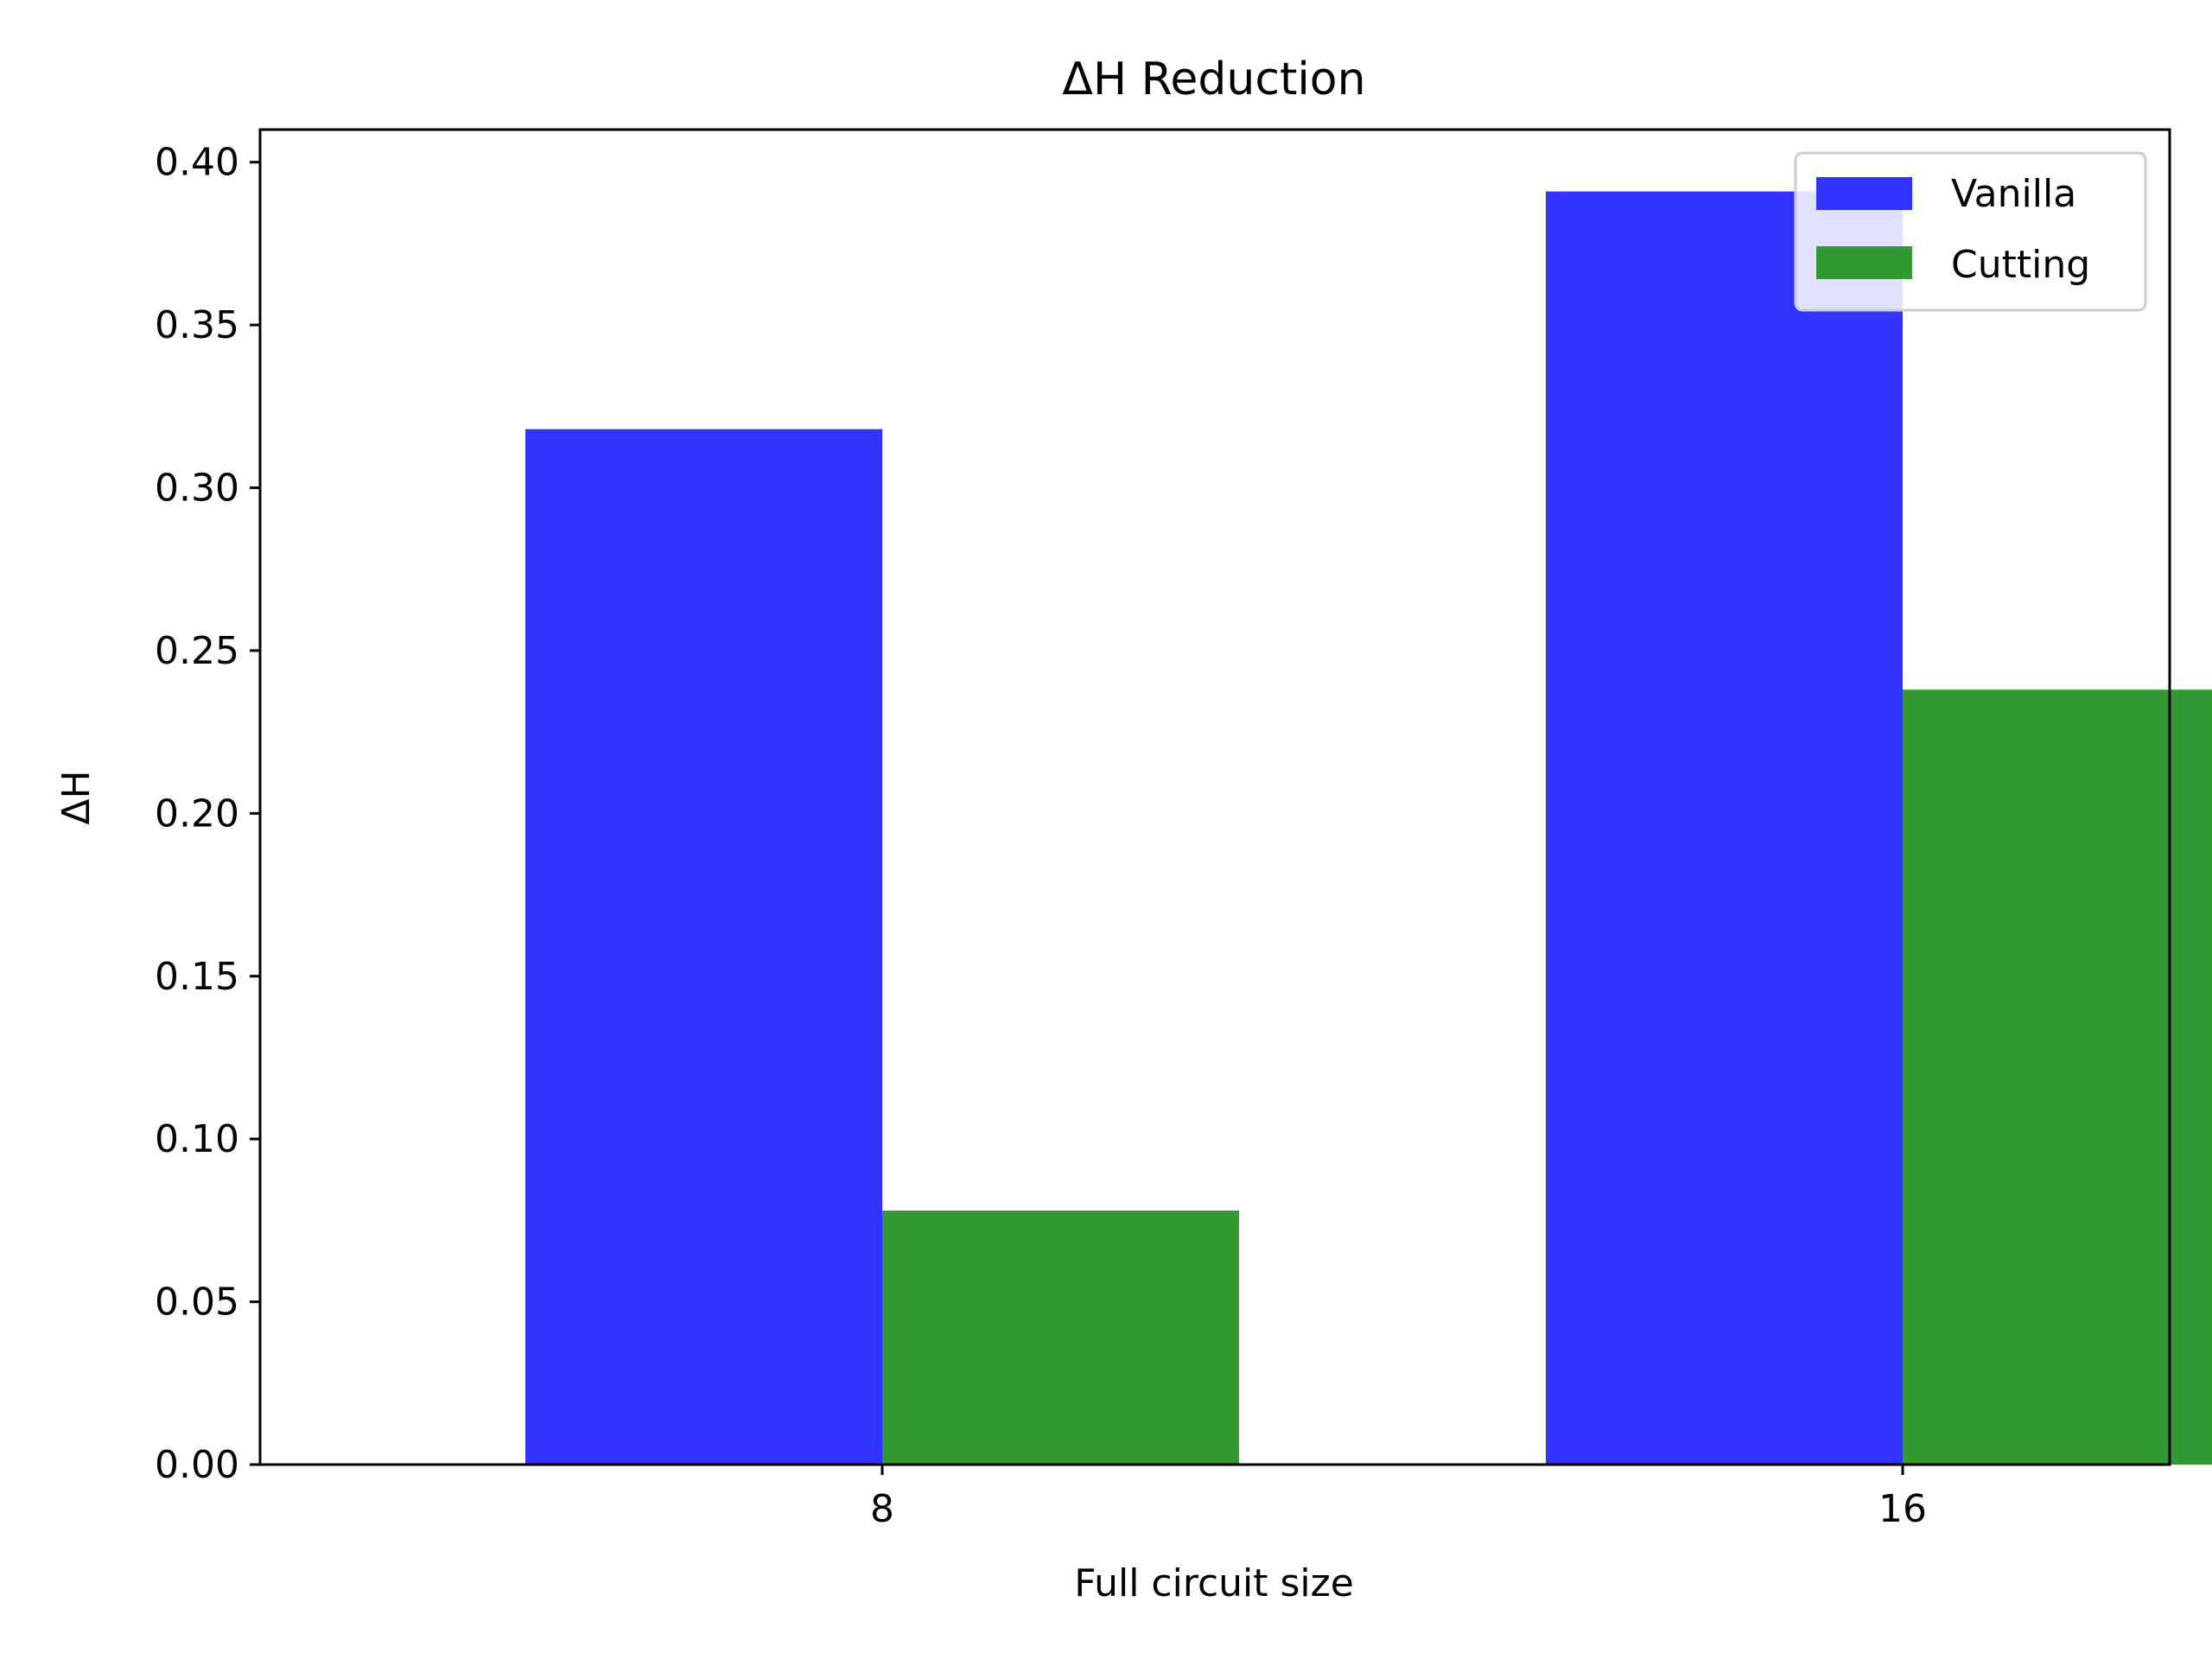 Image resolution: width=2212 pixels, height=1659 pixels. I want to click on y-tick-label: 0.20, so click(197, 813).